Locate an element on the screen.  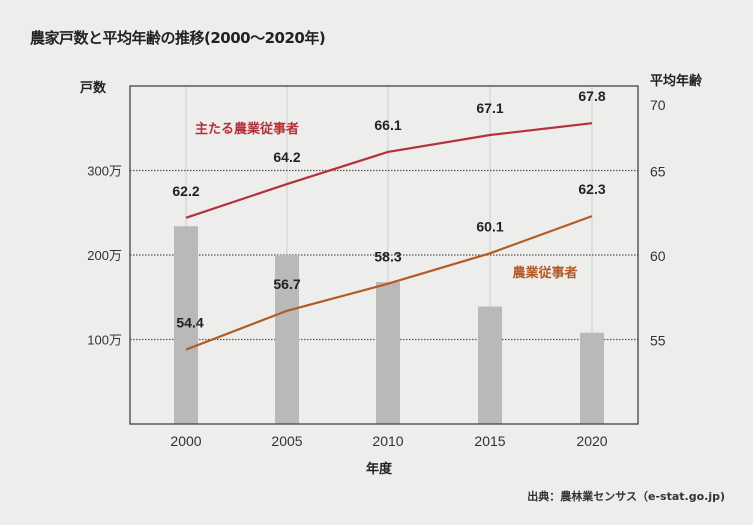
data-label: 64.2 is located at coordinates (286, 157).